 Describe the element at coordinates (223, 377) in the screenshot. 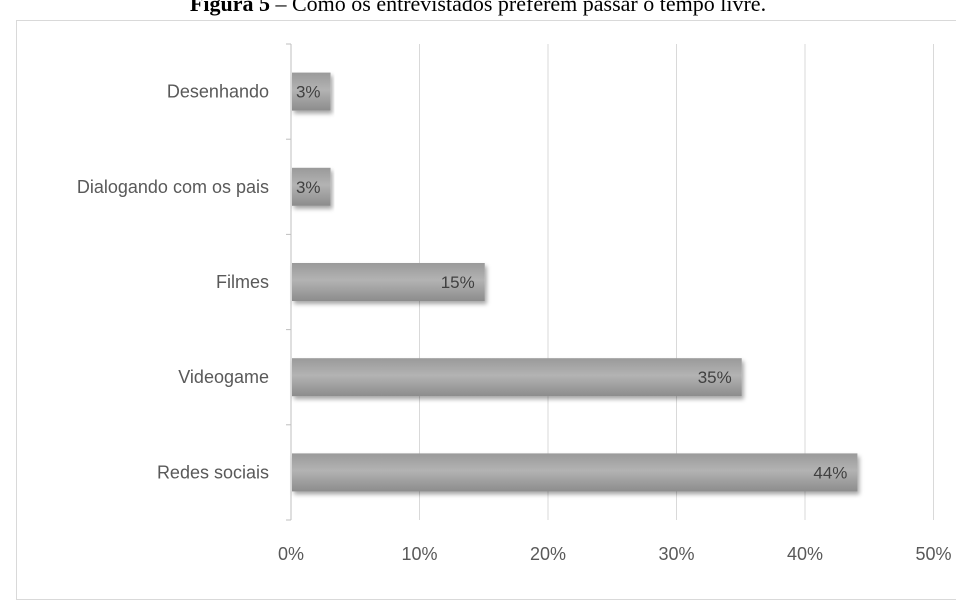

I see `category-label-3: Videogame` at that location.